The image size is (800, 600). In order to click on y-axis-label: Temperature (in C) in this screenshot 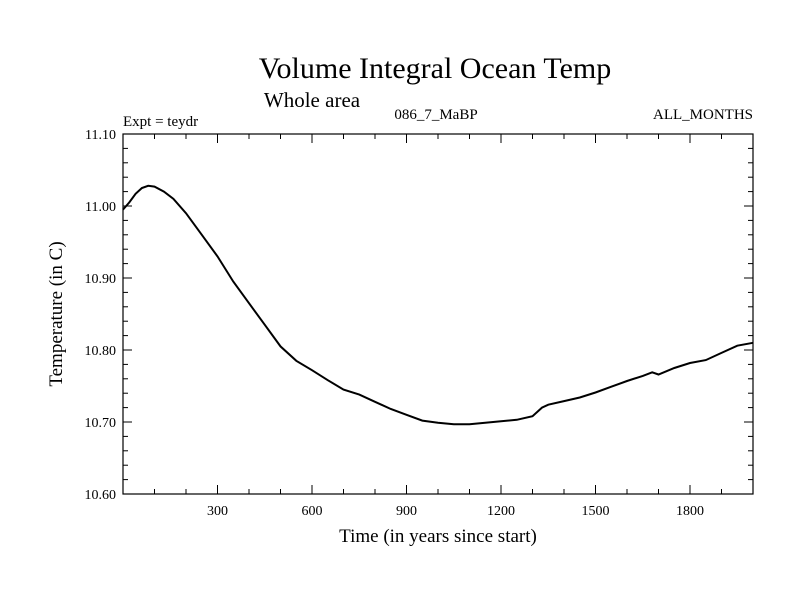, I will do `click(56, 313)`.